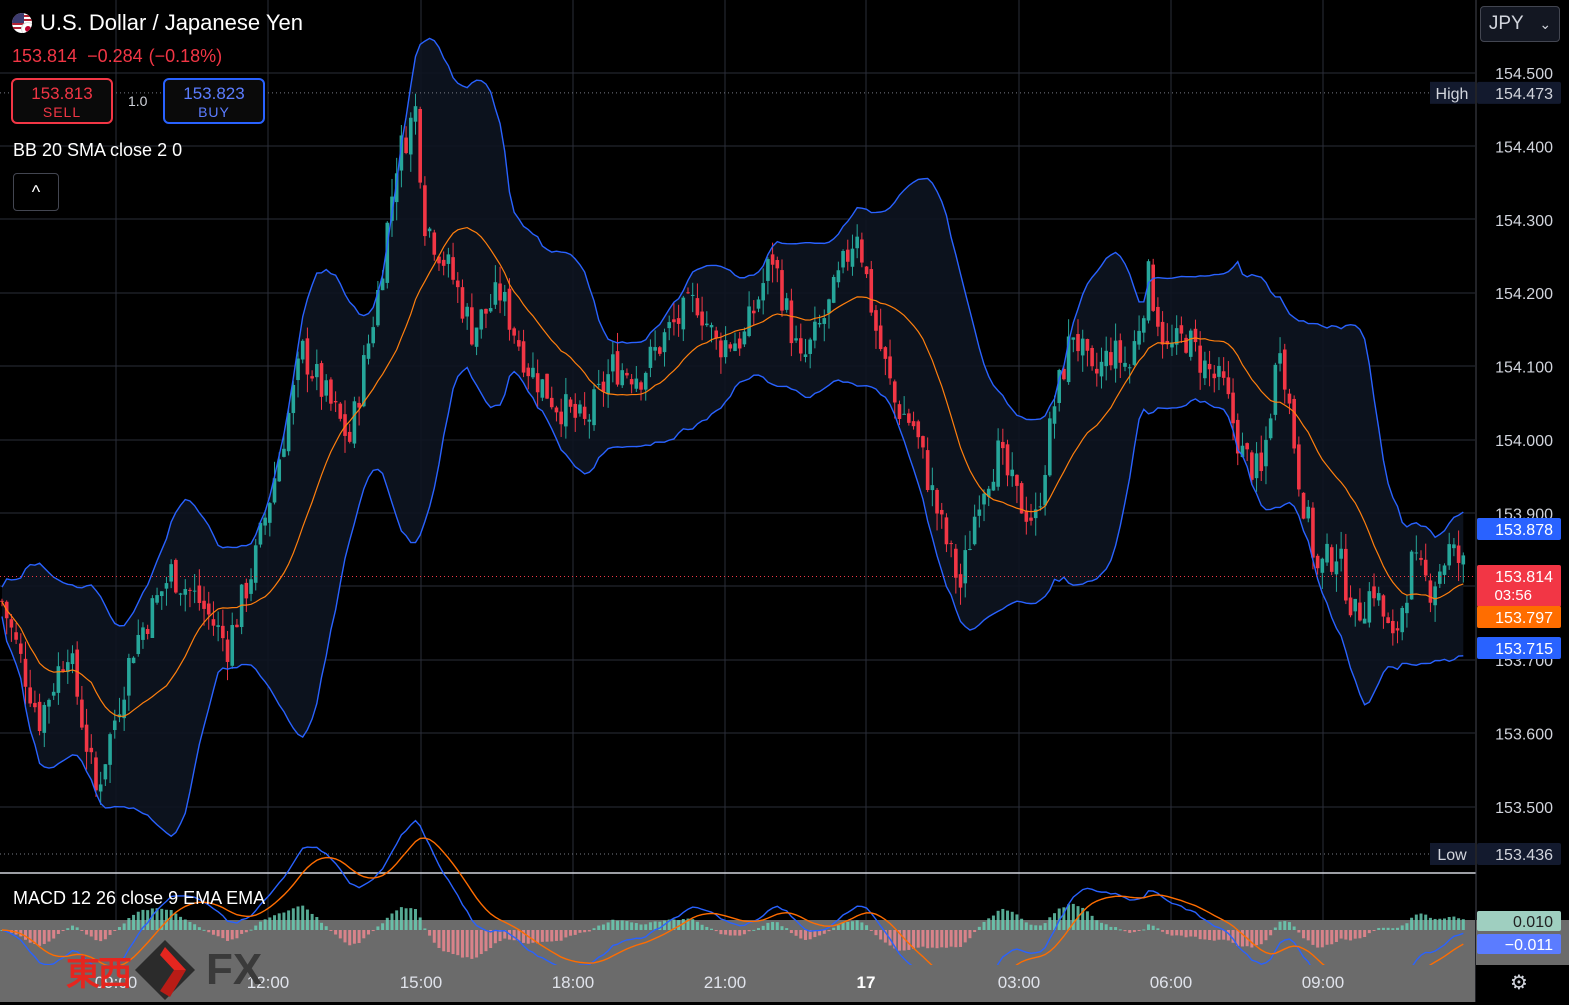 The image size is (1569, 1005). I want to click on currency-value: JPY, so click(1506, 23).